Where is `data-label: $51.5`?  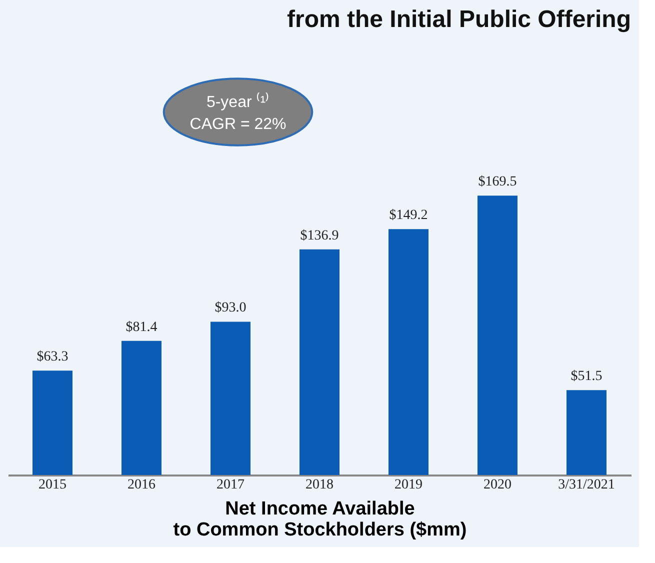 data-label: $51.5 is located at coordinates (586, 376).